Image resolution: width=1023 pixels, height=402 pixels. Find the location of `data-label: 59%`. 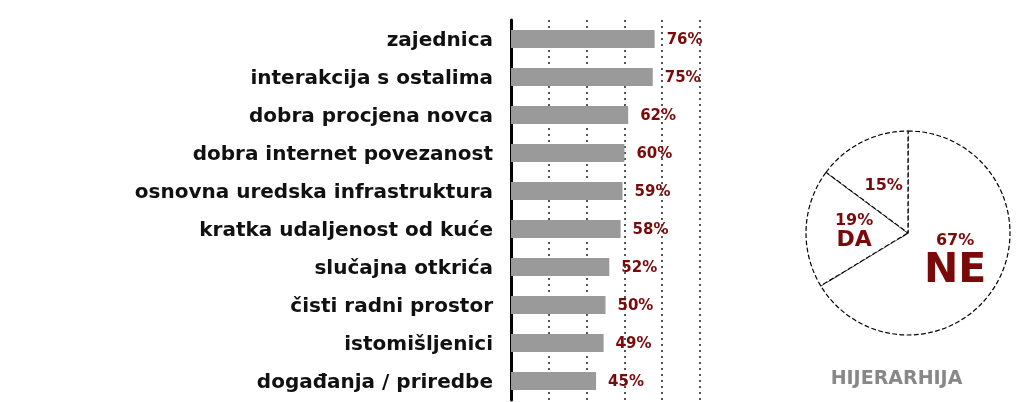

data-label: 59% is located at coordinates (652, 191).